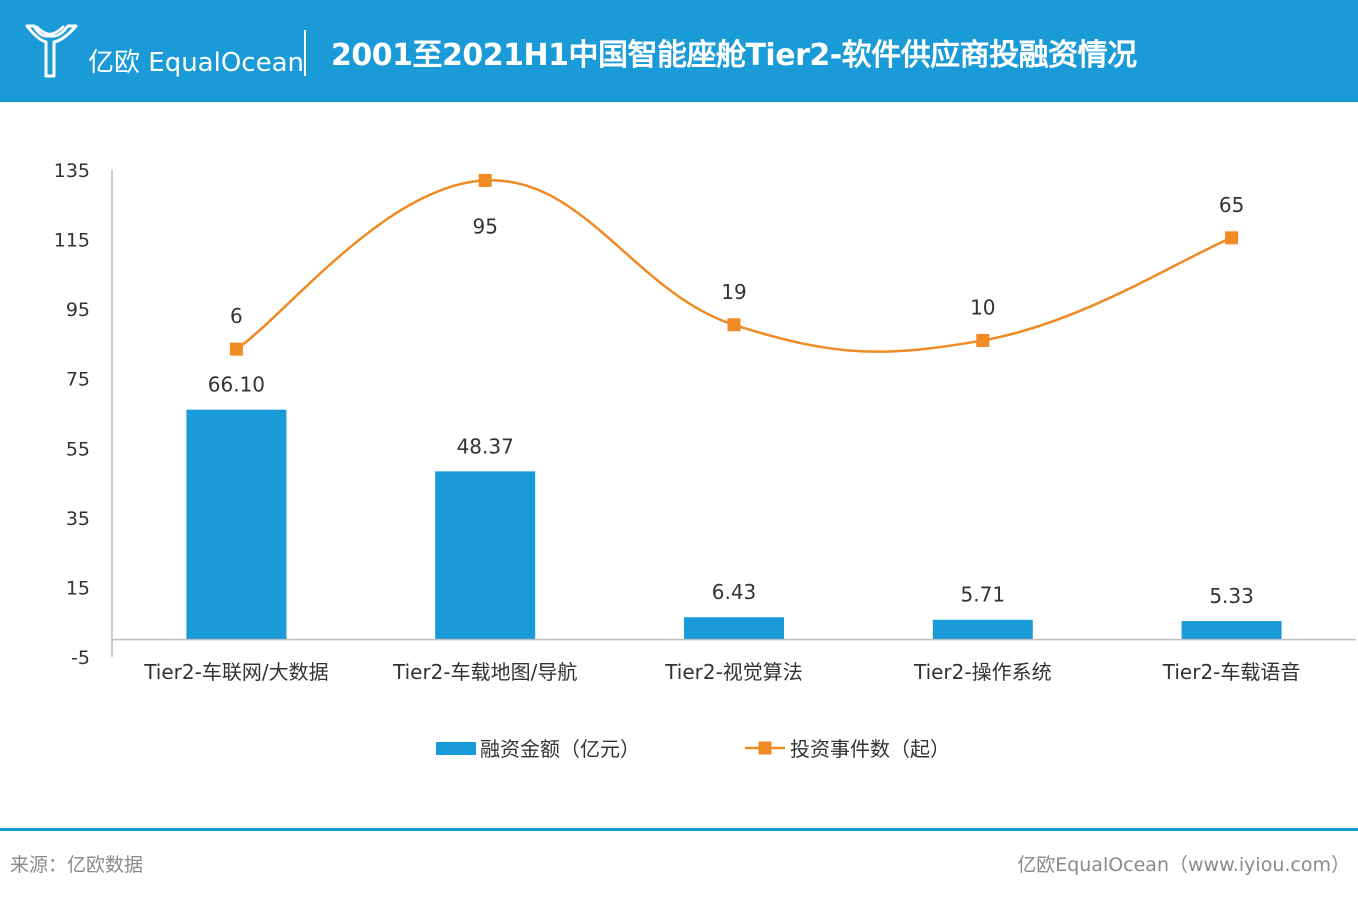 Image resolution: width=1358 pixels, height=898 pixels. I want to click on y-tick-label: 35, so click(78, 519).